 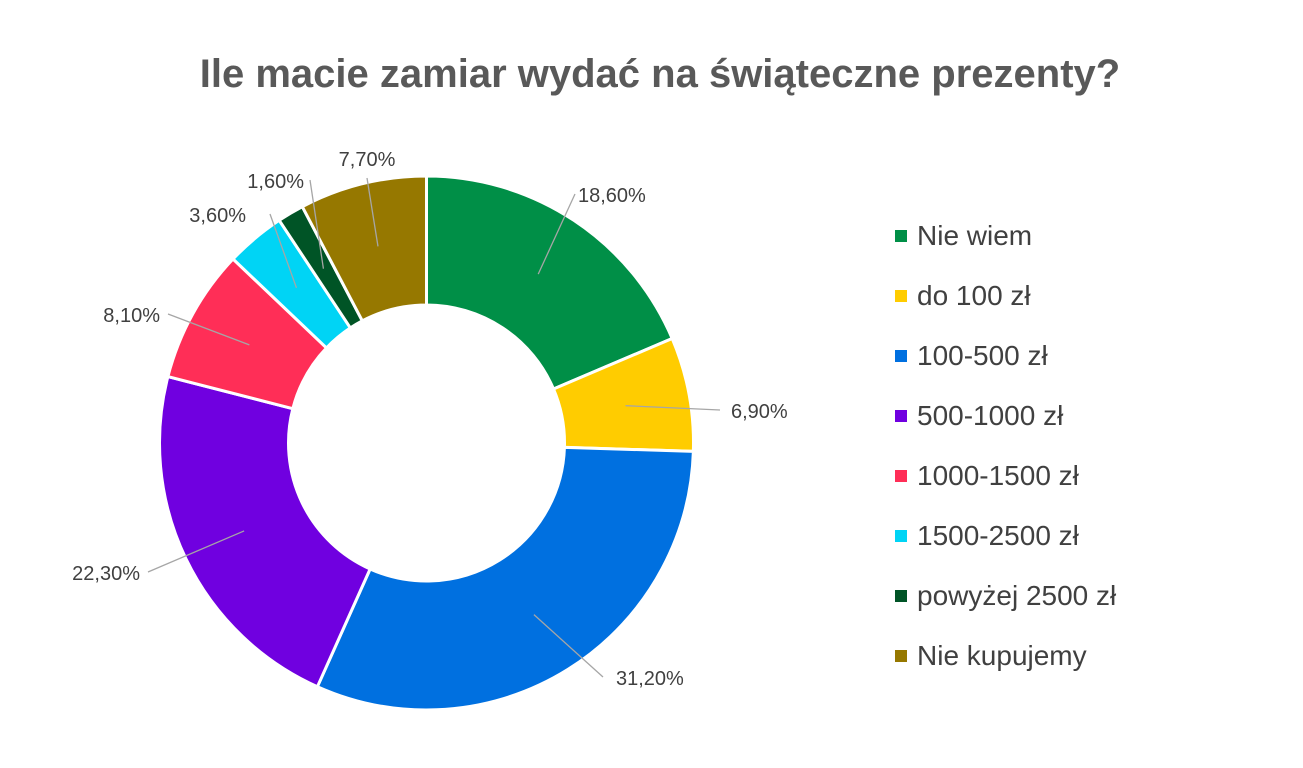 What do you see at coordinates (759, 412) in the screenshot?
I see `data-label-do-100-zl: 6,90%` at bounding box center [759, 412].